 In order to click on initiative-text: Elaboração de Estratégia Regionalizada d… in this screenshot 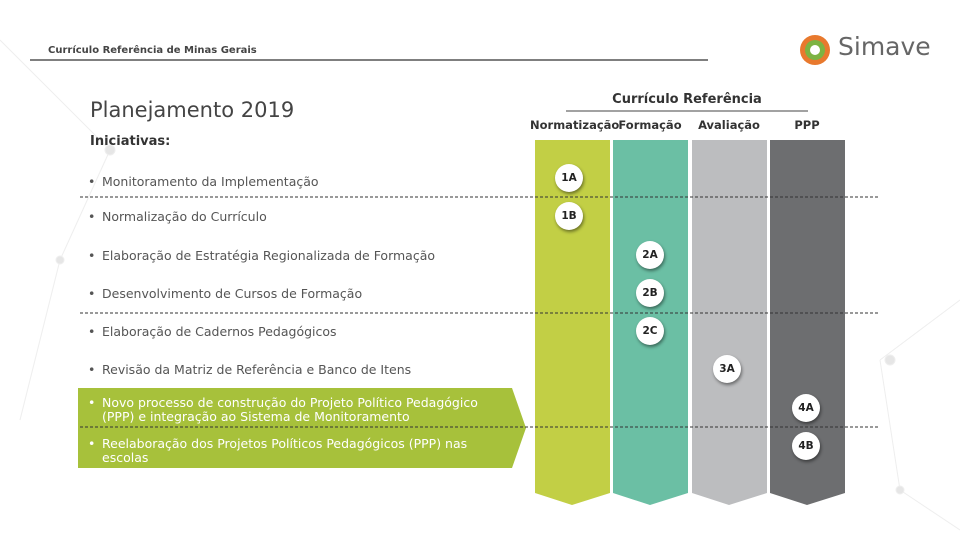, I will do `click(269, 255)`.